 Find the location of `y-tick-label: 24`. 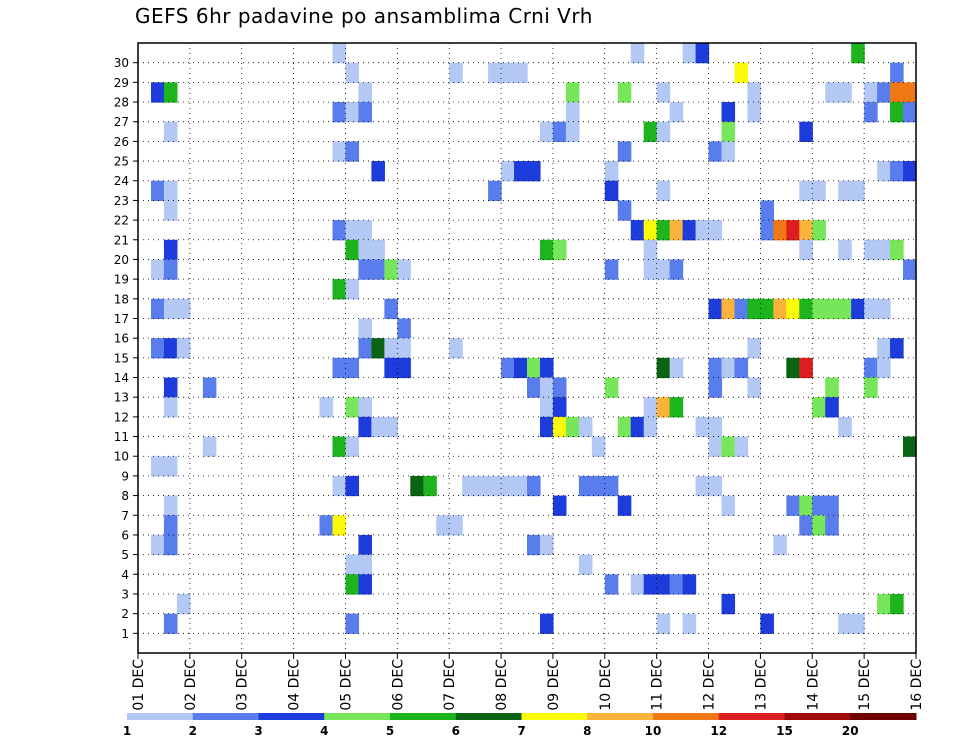

y-tick-label: 24 is located at coordinates (121, 181).